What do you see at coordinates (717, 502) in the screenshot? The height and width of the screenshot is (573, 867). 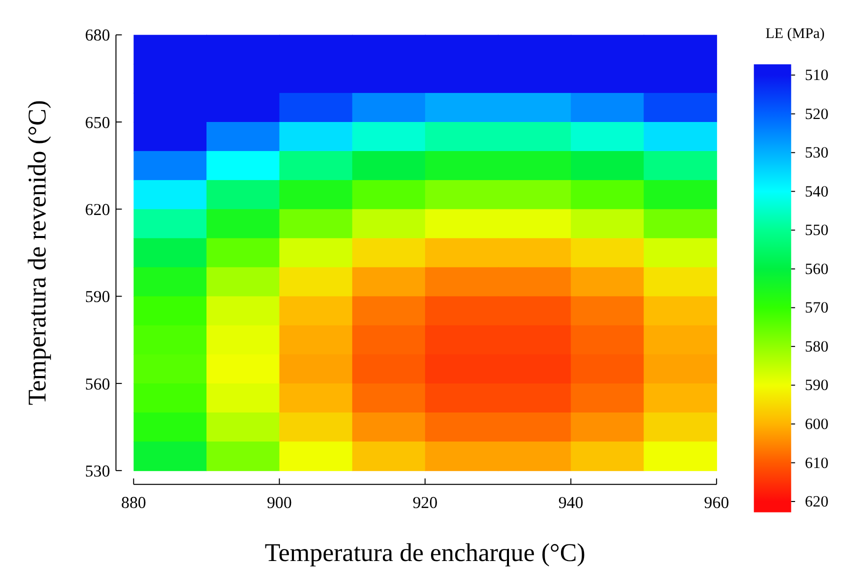 I see `x-tick-label: 960` at bounding box center [717, 502].